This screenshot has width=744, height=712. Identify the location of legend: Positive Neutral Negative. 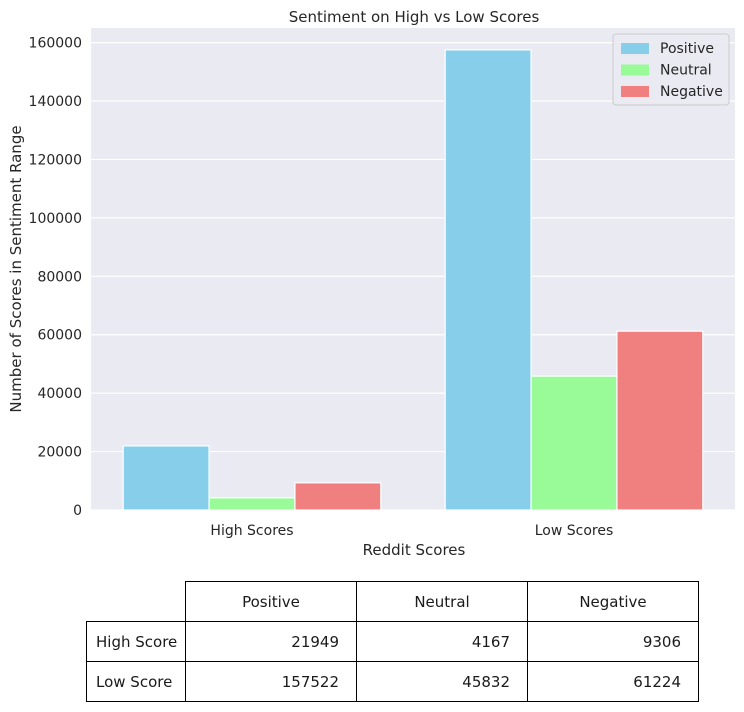
(671, 69).